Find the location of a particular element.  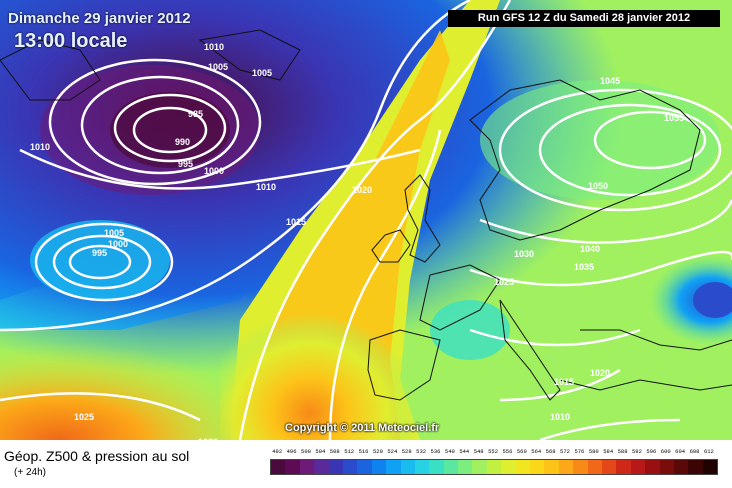

scale-value: 508 is located at coordinates (334, 451).